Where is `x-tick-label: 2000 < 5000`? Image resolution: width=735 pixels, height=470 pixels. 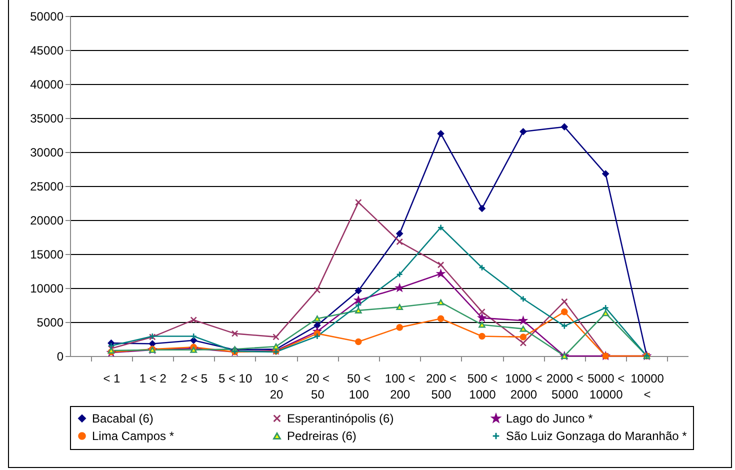 x-tick-label: 2000 < 5000 is located at coordinates (565, 387).